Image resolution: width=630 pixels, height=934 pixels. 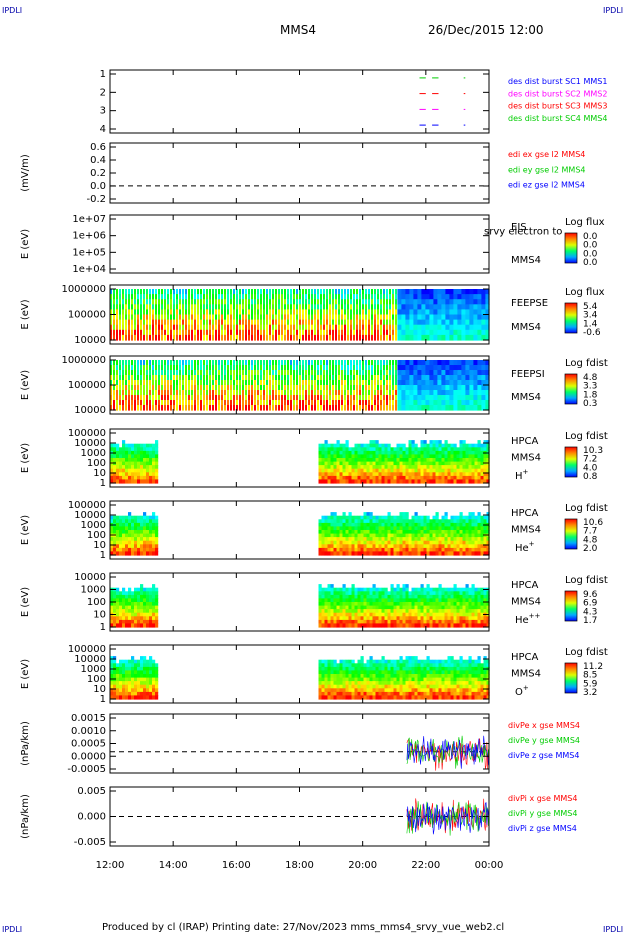 What do you see at coordinates (404, 606) in the screenshot?
I see `heatmap-hpca_he2-block` at bounding box center [404, 606].